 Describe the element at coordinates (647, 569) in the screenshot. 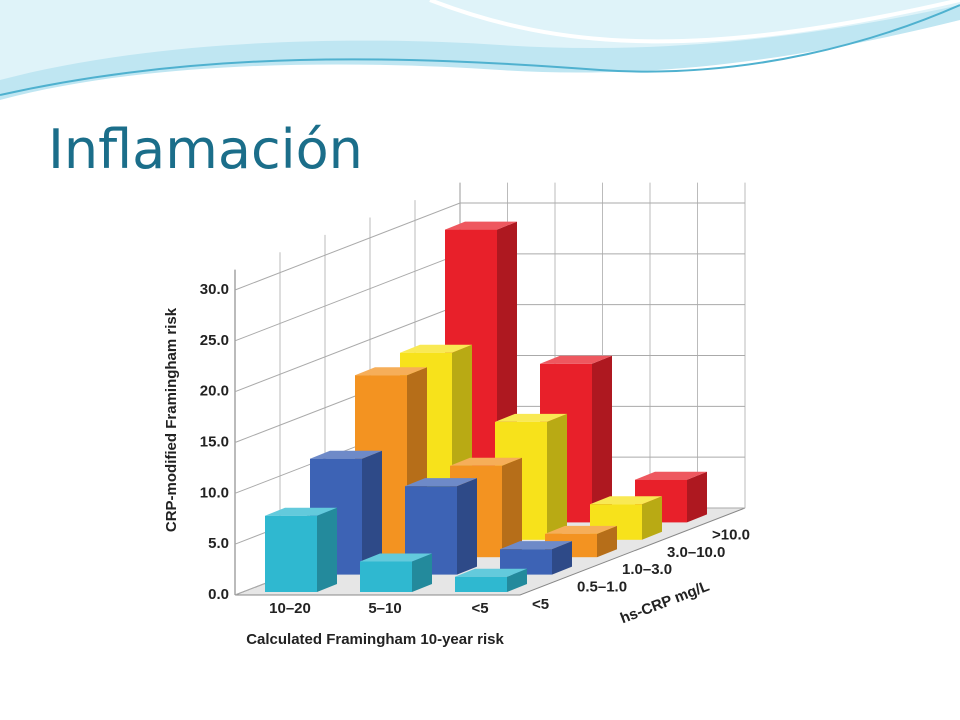

I see `legend-label: 1.0–3.0` at that location.